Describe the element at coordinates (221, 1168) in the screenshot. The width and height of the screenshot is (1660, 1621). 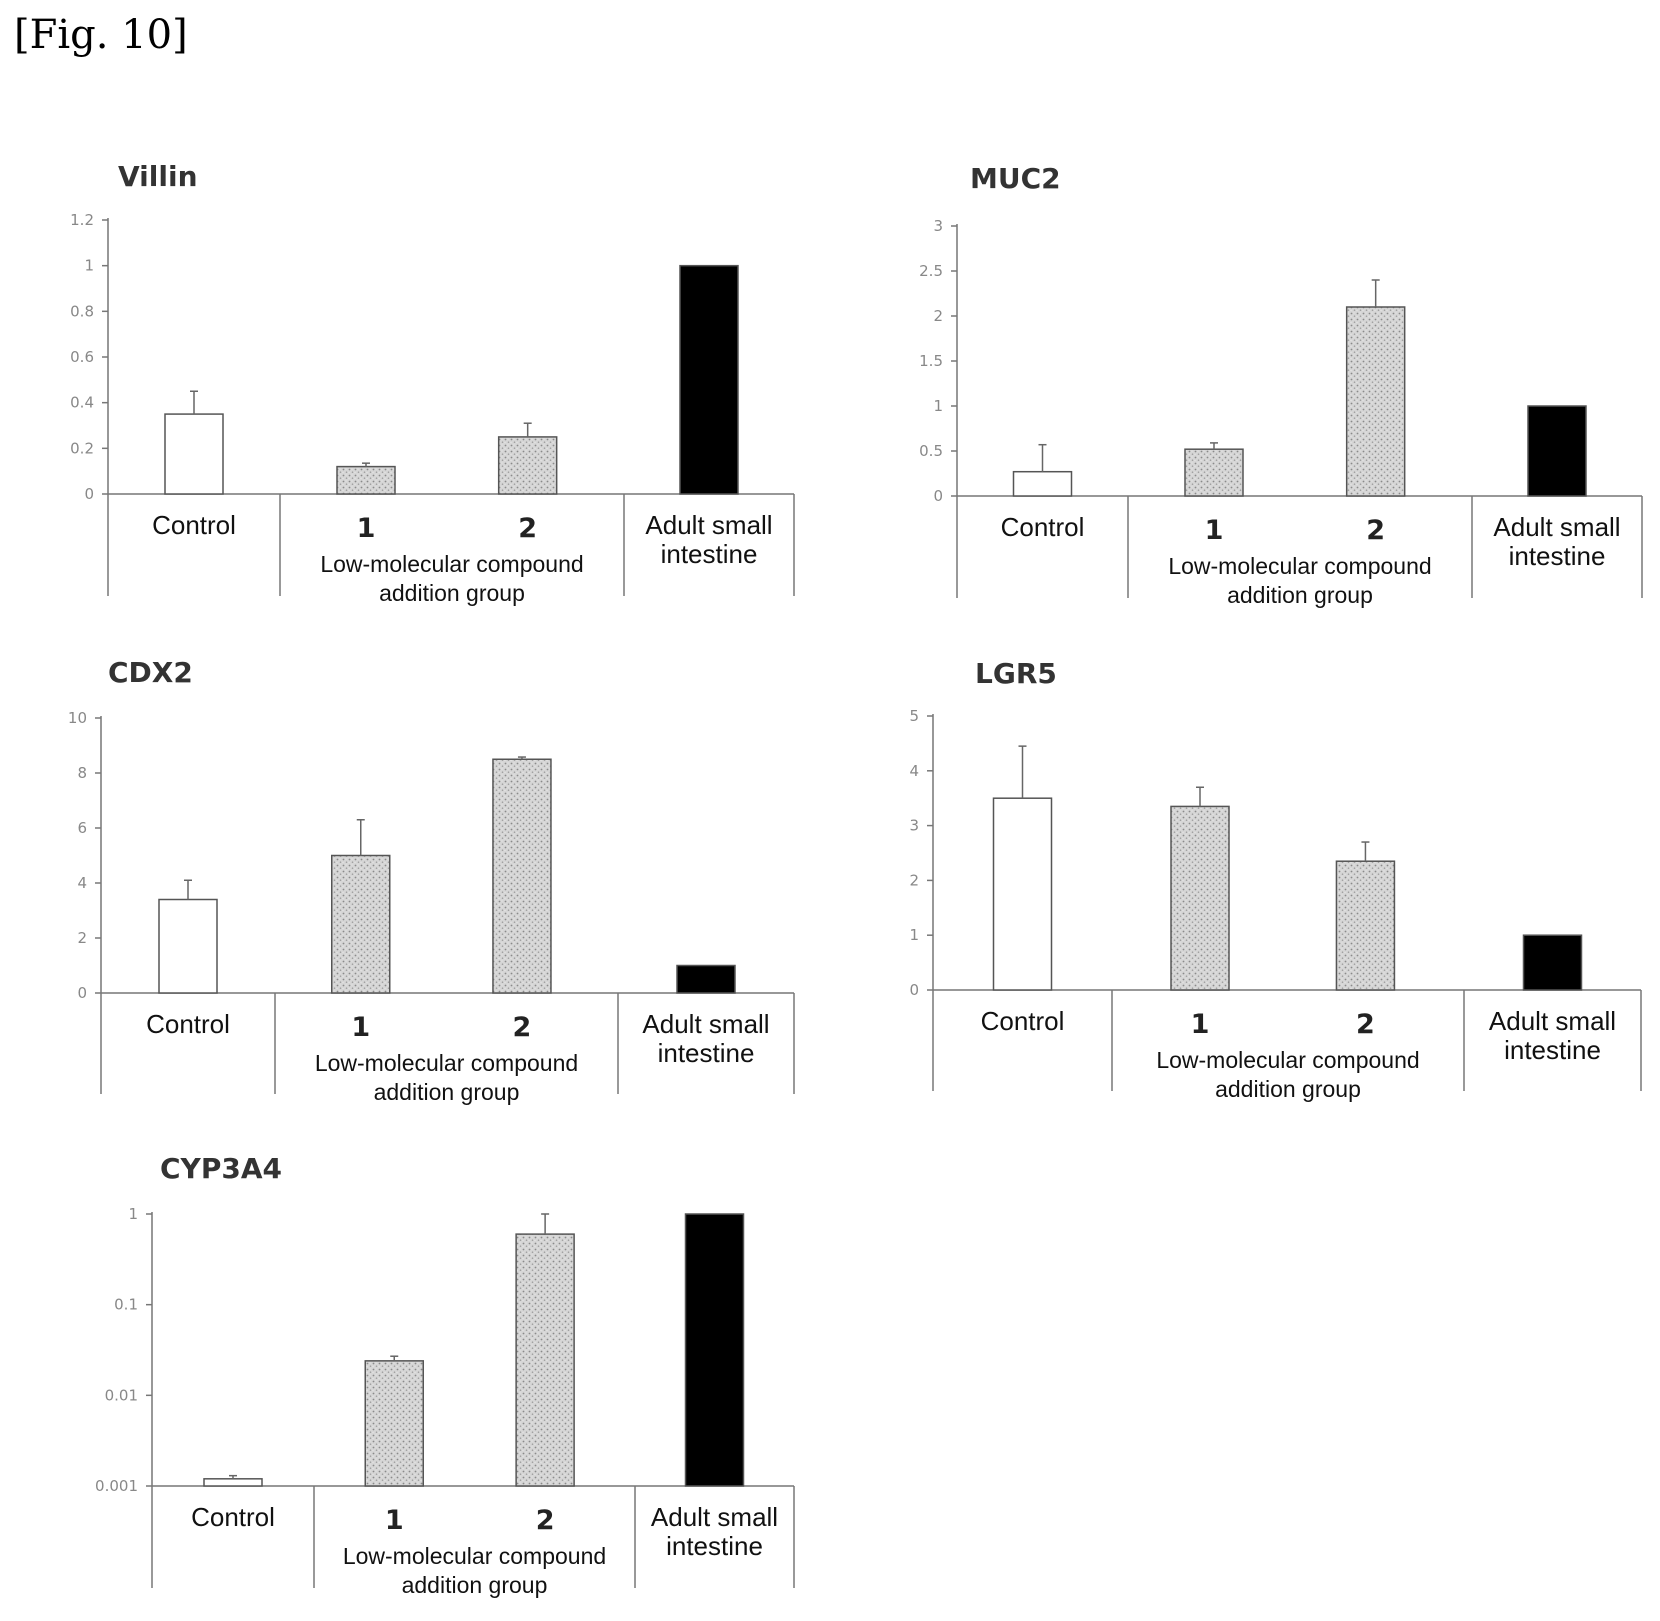
I see `chart-title: CYP3A4` at that location.